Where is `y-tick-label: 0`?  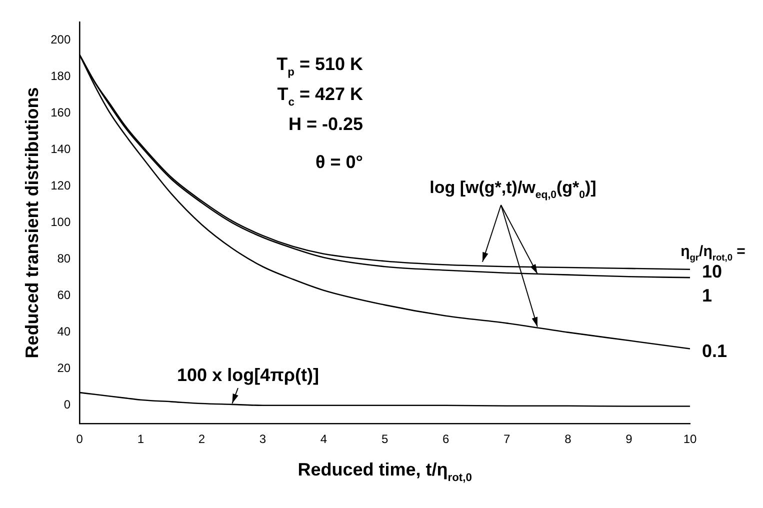
y-tick-label: 0 is located at coordinates (67, 405).